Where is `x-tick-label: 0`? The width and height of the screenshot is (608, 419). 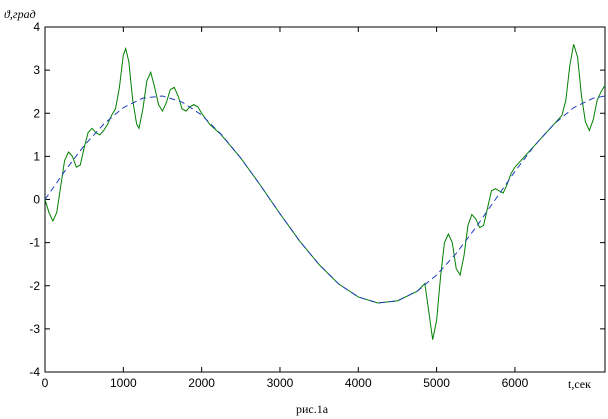
x-tick-label: 0 is located at coordinates (45, 383).